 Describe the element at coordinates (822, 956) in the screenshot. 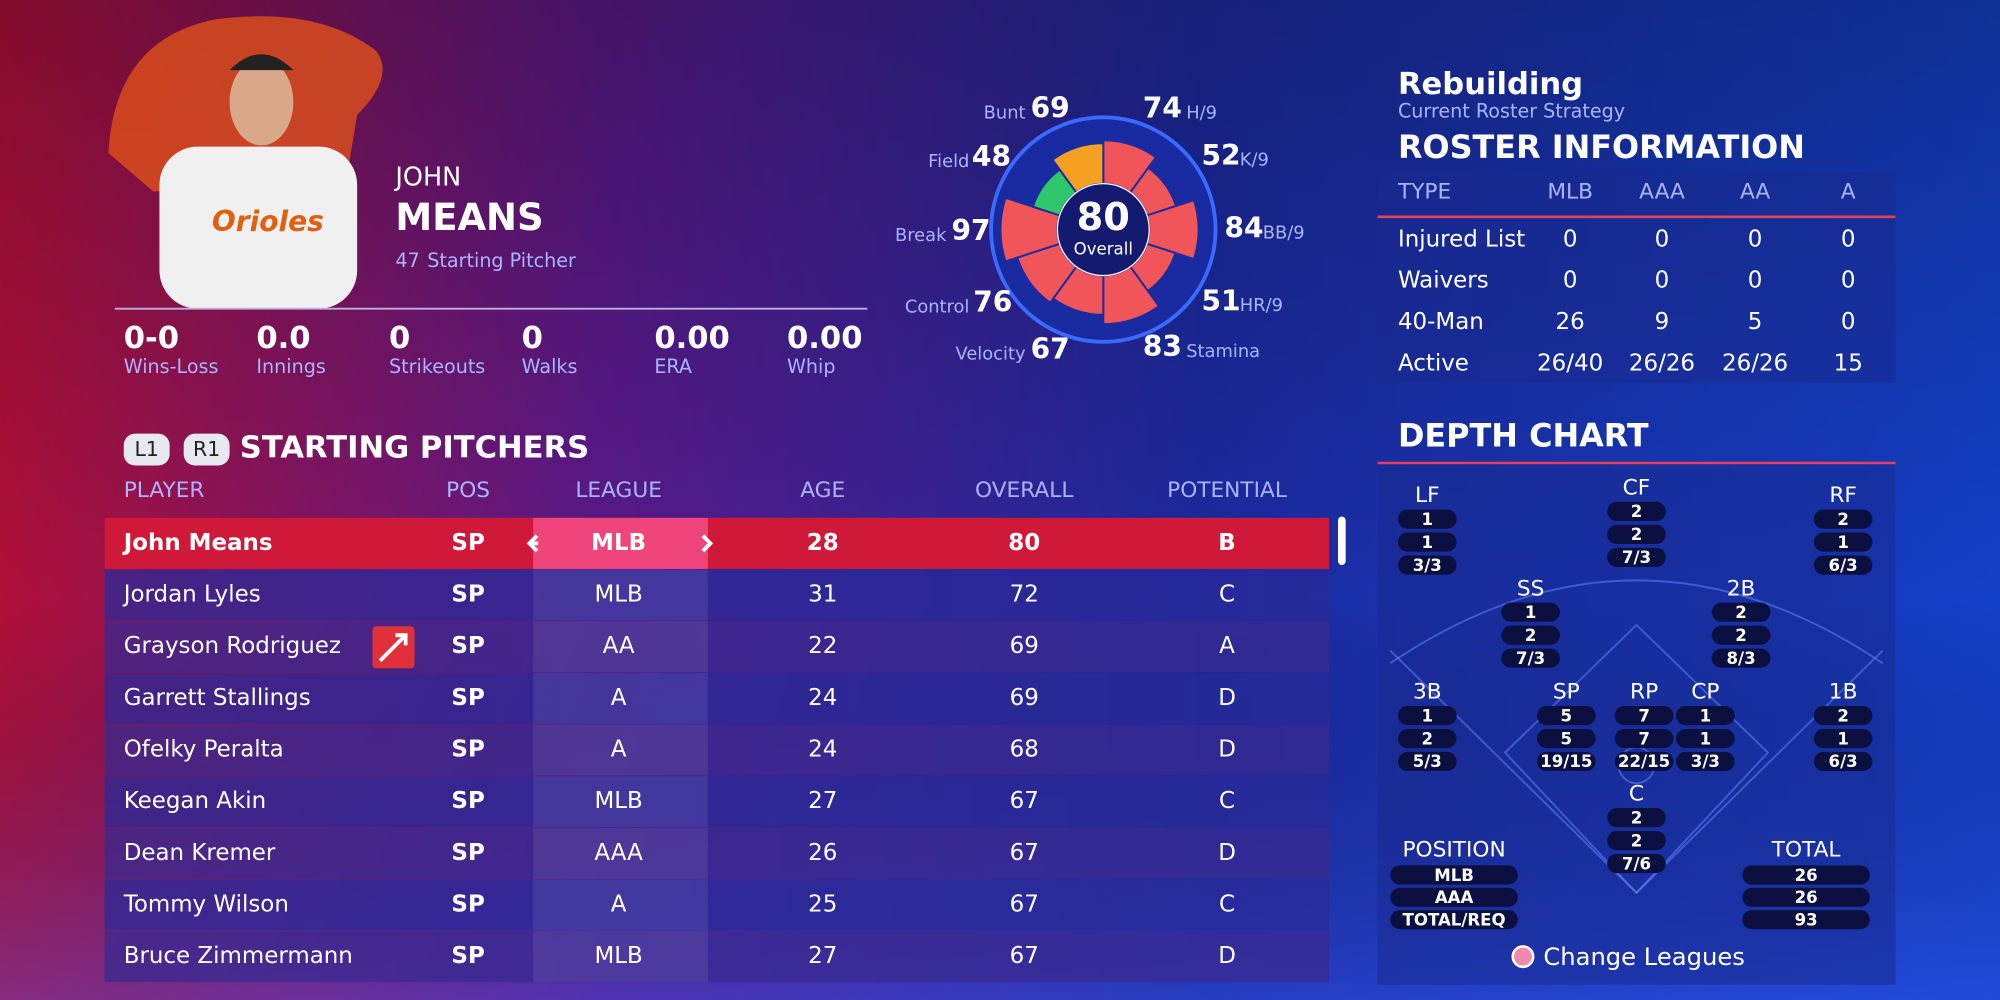

I see `table-cell: 27` at that location.